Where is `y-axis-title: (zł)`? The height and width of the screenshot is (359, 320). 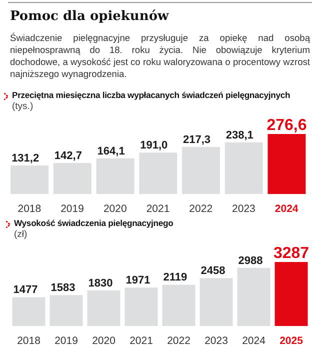 y-axis-title: (zł) is located at coordinates (20, 234).